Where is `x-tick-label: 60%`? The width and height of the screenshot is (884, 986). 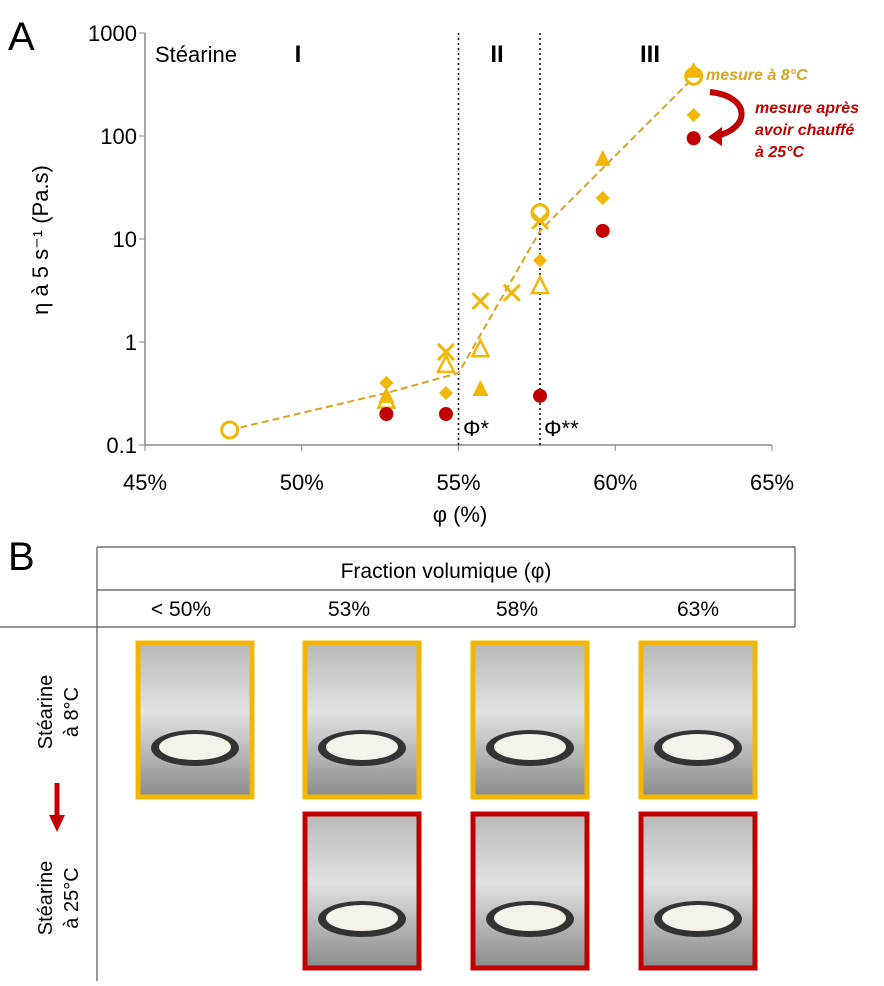
x-tick-label: 60% is located at coordinates (615, 482).